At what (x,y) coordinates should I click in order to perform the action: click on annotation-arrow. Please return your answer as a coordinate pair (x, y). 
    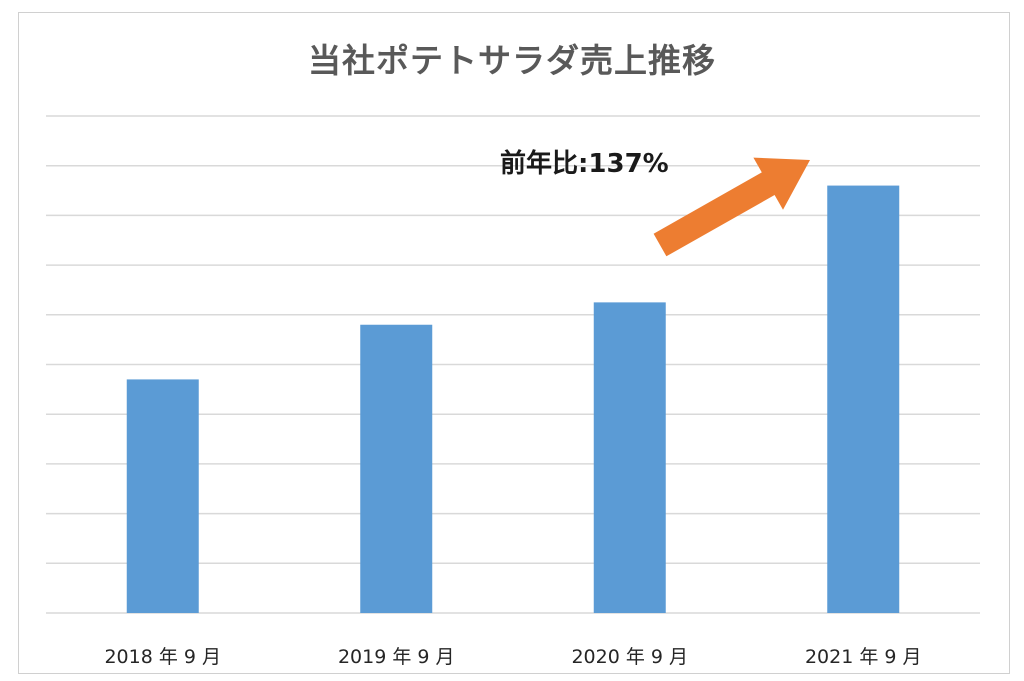
    Looking at the image, I should click on (731, 207).